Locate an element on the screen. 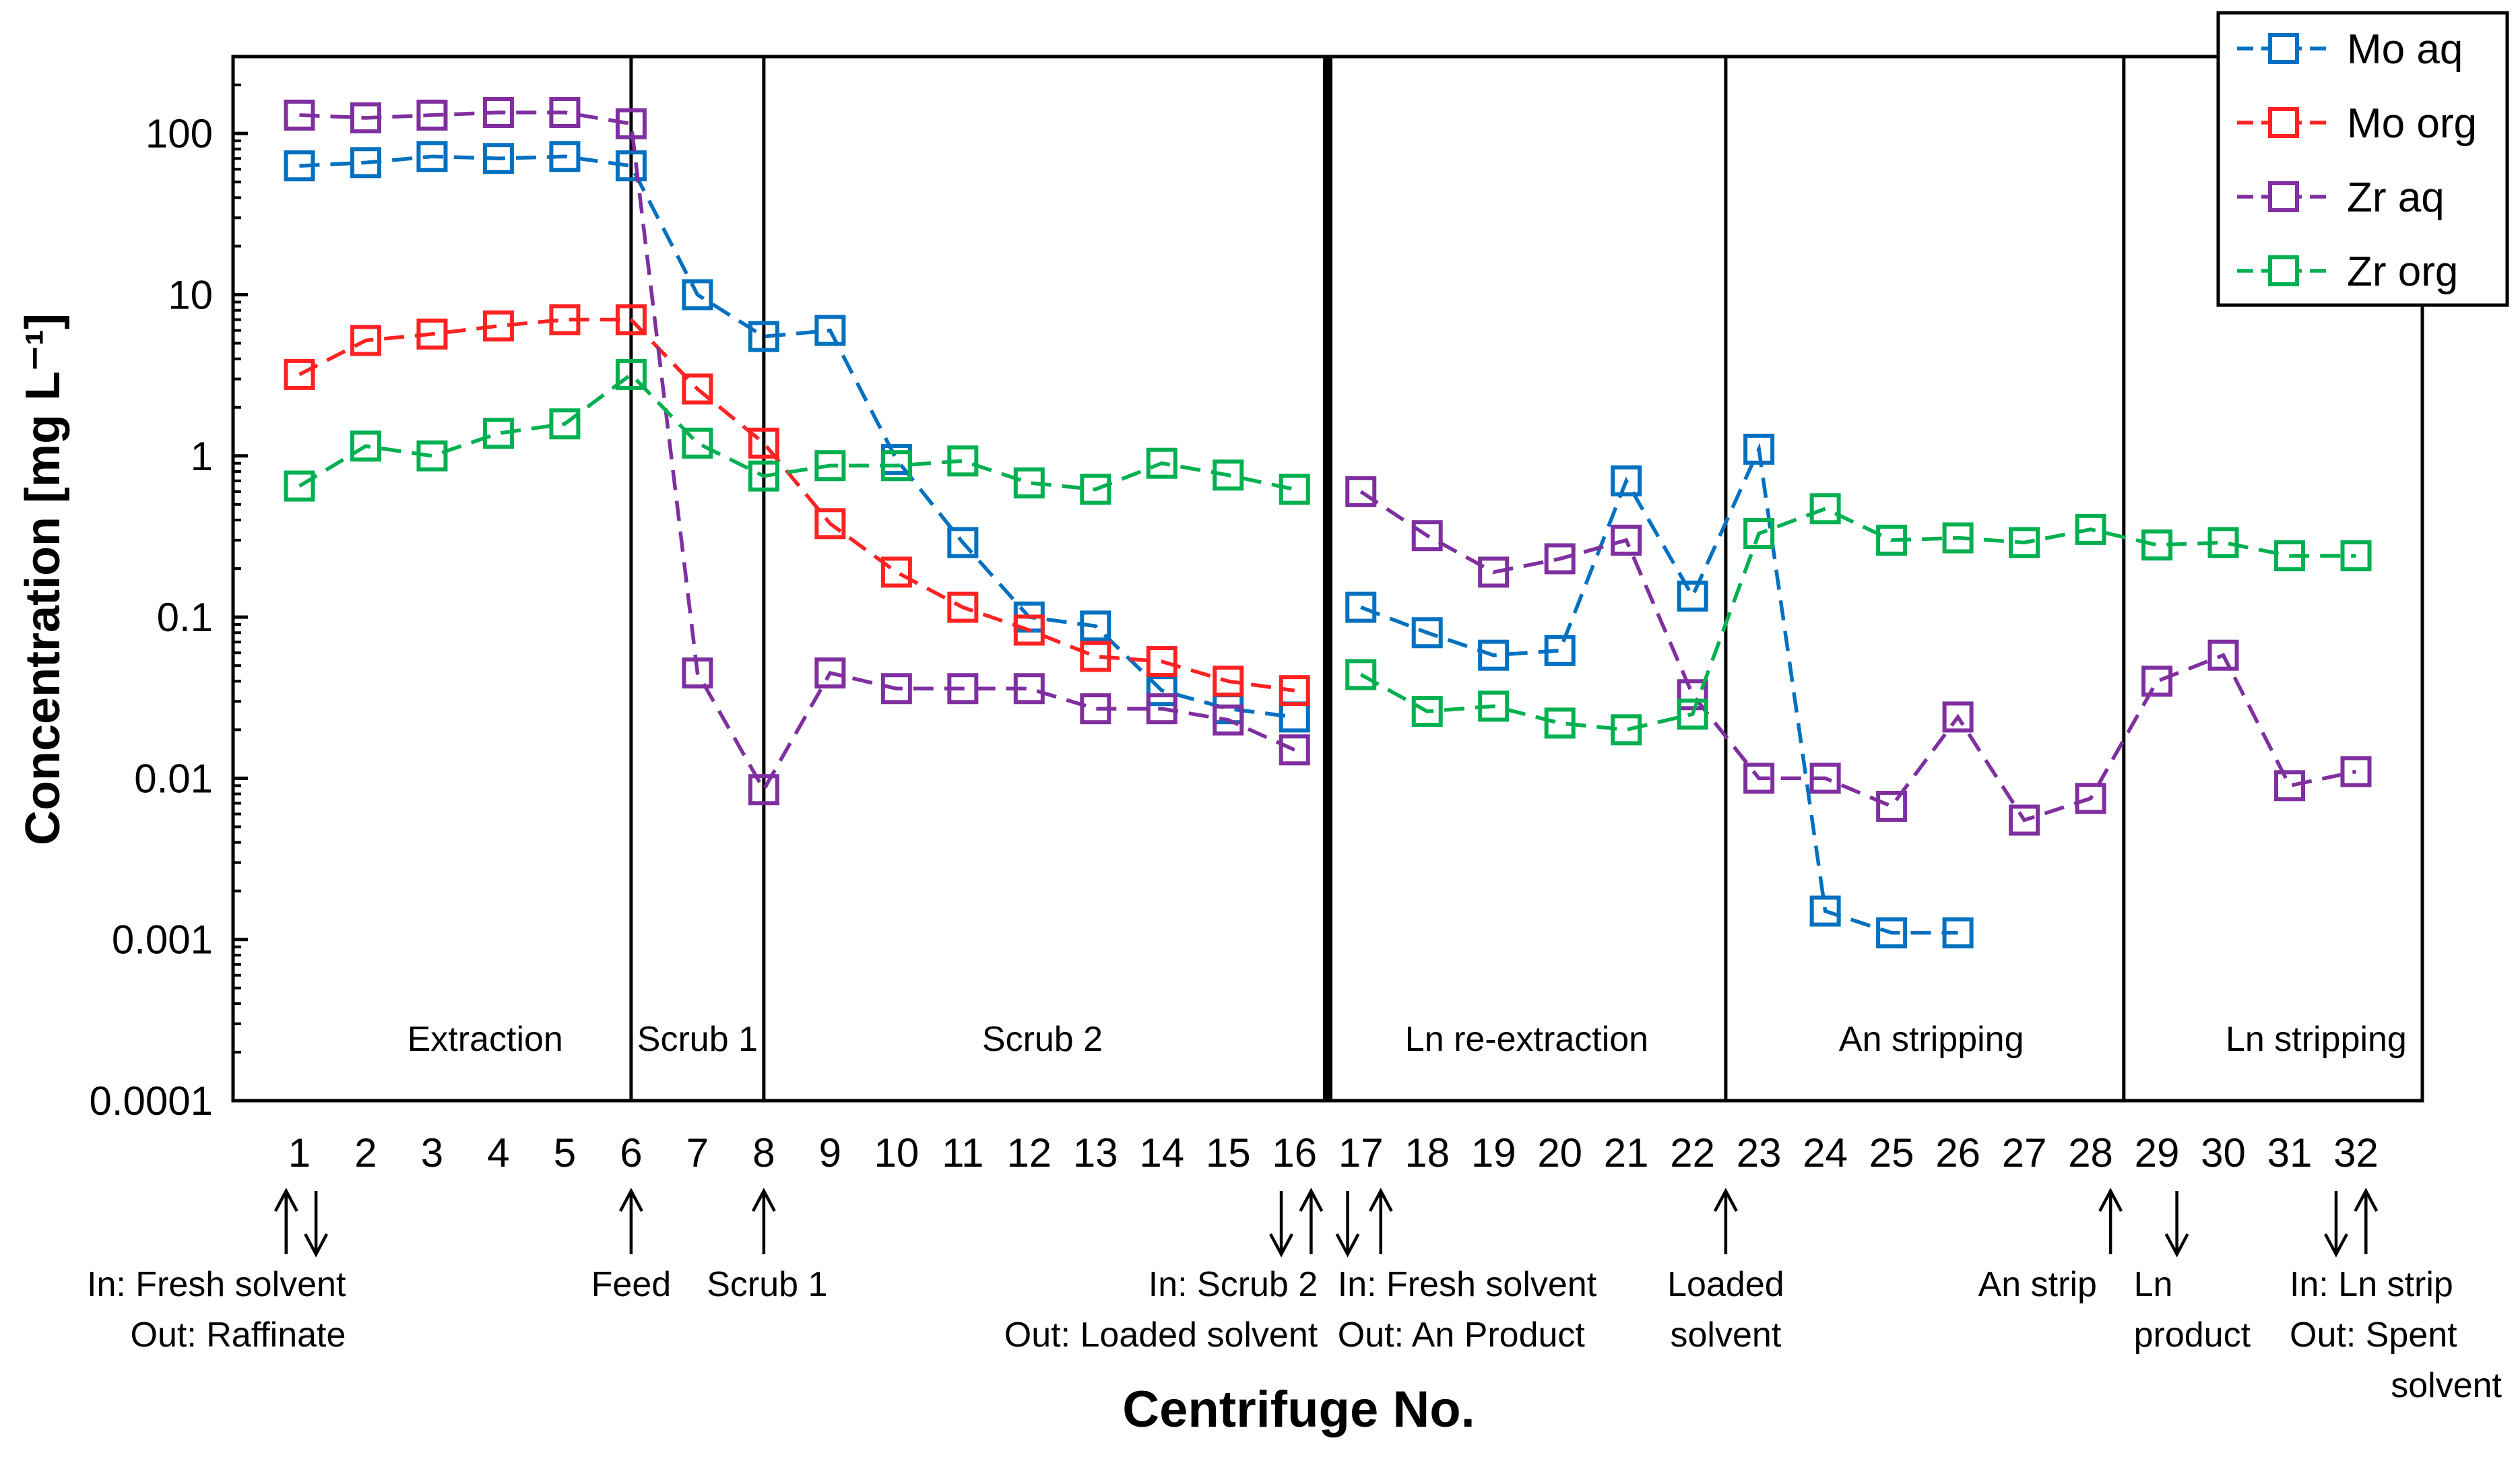  legend-box is located at coordinates (2362, 159).